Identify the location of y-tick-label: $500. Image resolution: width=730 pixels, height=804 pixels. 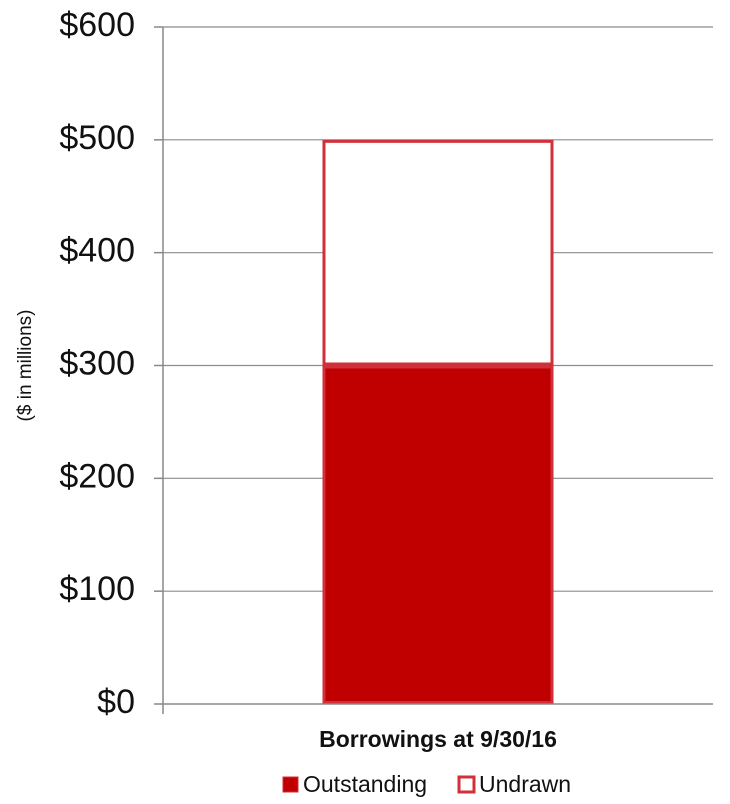
(97, 138).